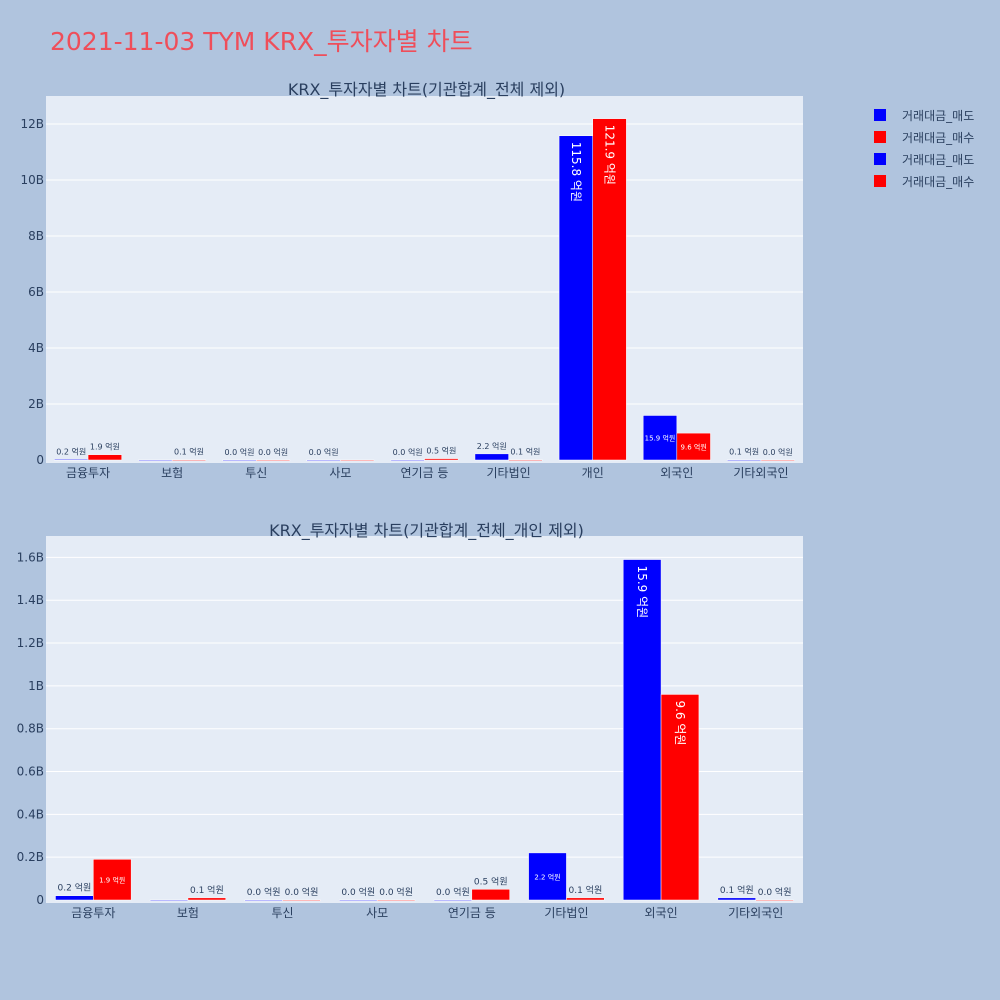  What do you see at coordinates (30, 772) in the screenshot?
I see `y-tick-label: 0.6B` at bounding box center [30, 772].